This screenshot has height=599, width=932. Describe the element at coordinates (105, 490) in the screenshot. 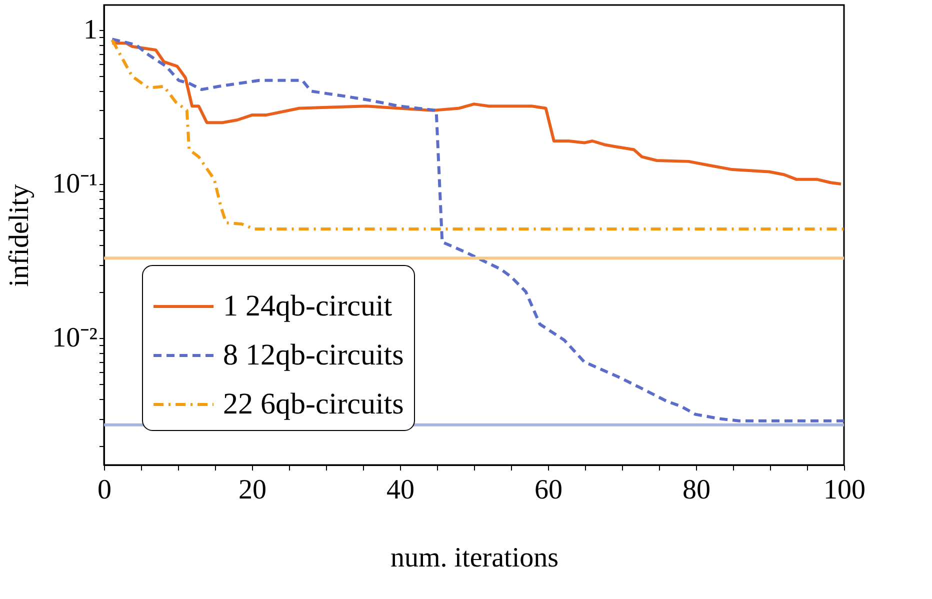

I see `x-tick-label: 0` at that location.